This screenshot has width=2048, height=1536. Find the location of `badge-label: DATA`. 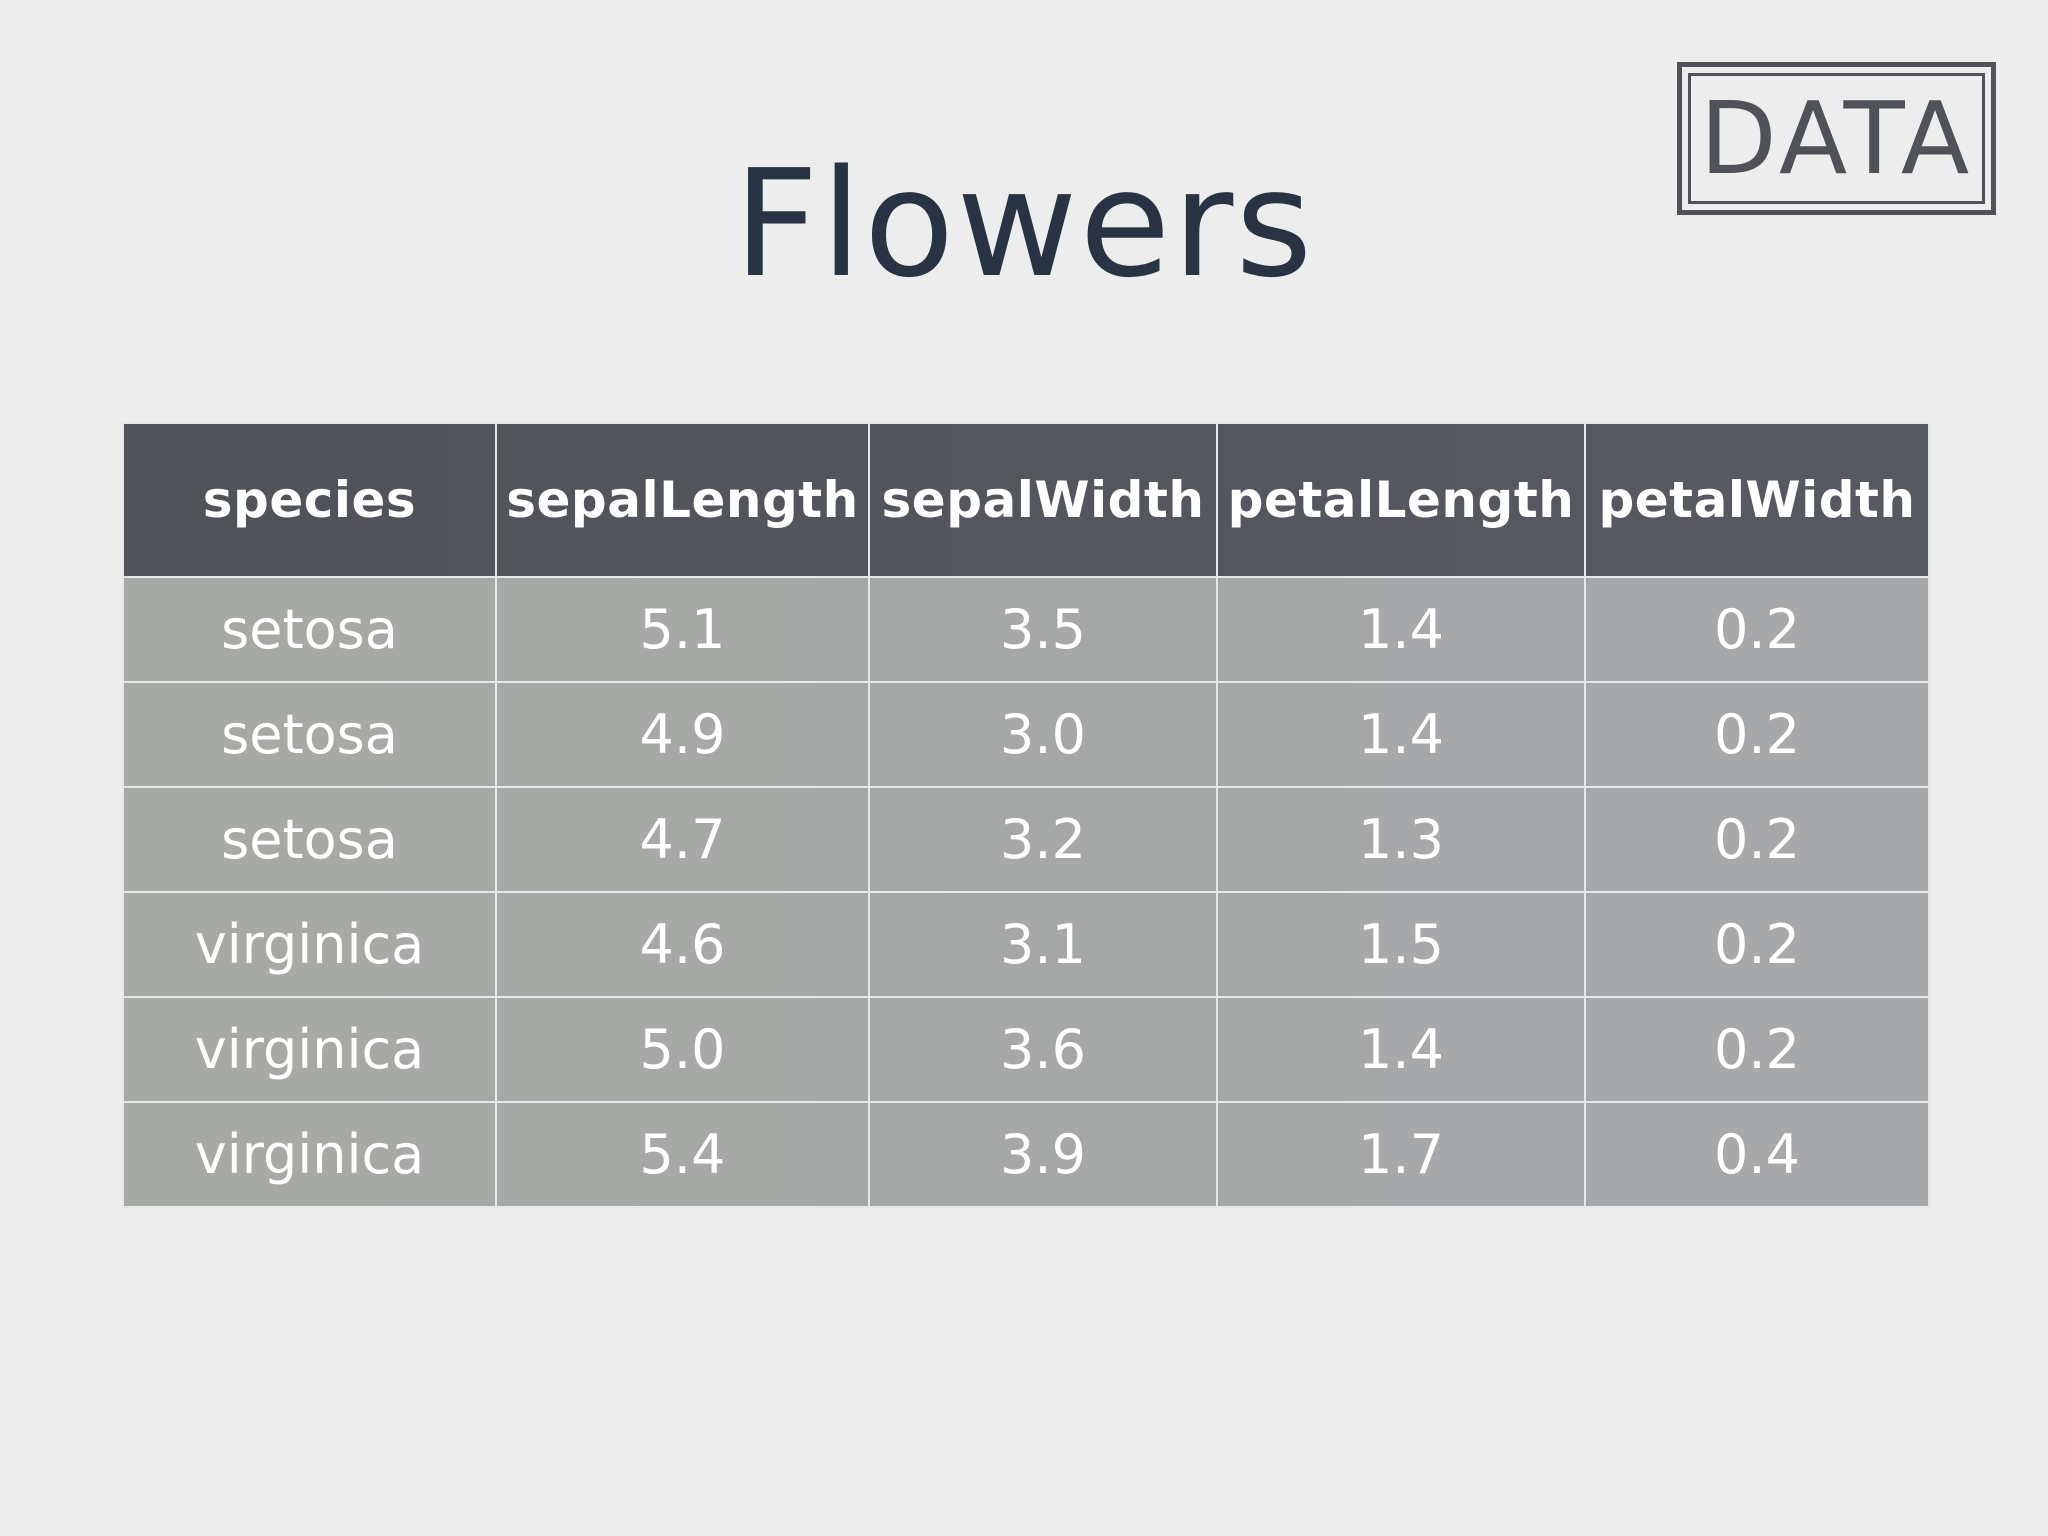

badge-label: DATA is located at coordinates (1836, 138).